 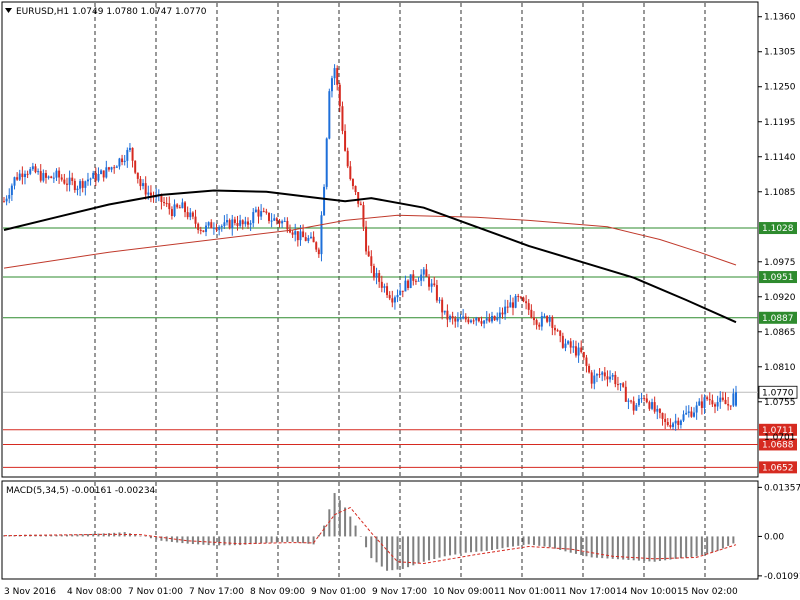 I want to click on dropdown-triangle-icon, so click(x=8, y=10).